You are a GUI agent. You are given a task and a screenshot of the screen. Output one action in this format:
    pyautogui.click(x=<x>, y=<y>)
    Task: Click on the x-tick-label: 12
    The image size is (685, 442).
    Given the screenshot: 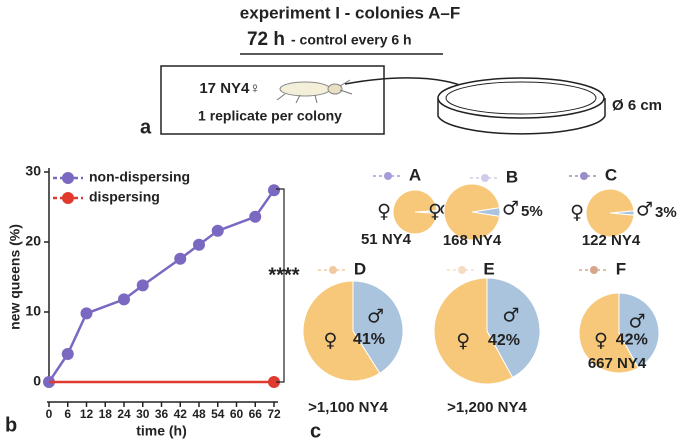 What is the action you would take?
    pyautogui.click(x=87, y=414)
    